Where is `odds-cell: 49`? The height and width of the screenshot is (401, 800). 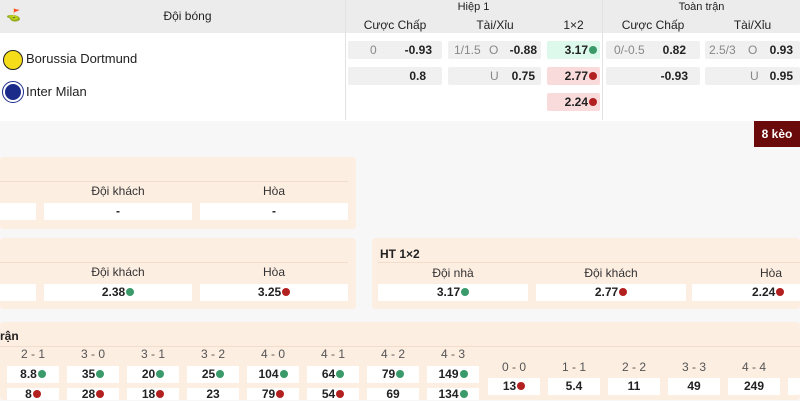 odds-cell: 49 is located at coordinates (694, 386).